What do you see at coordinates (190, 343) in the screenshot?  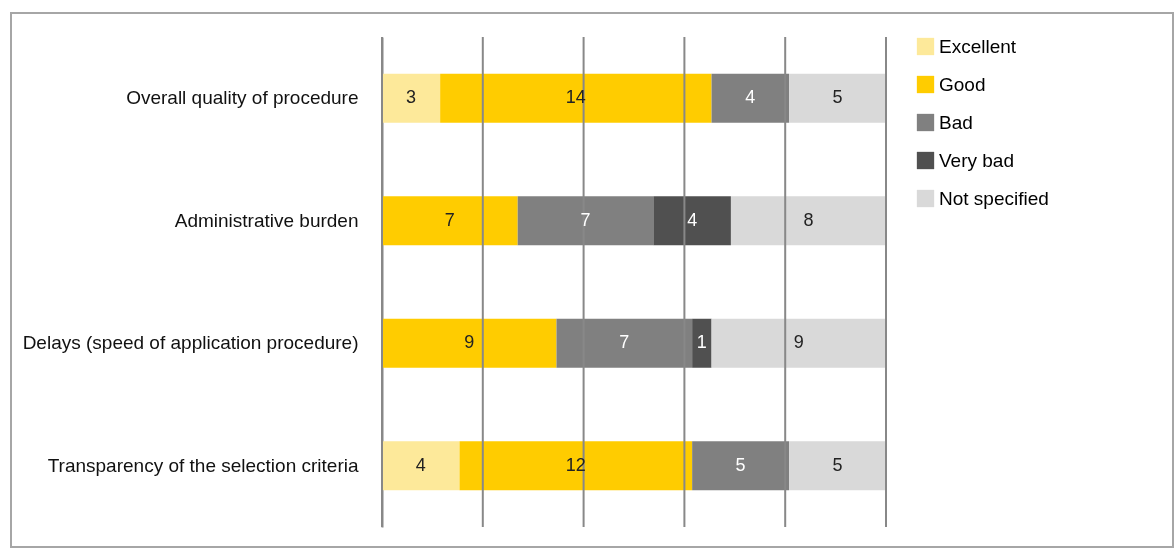 I see `y-tick-label: Delays (speed of application procedure)` at bounding box center [190, 343].